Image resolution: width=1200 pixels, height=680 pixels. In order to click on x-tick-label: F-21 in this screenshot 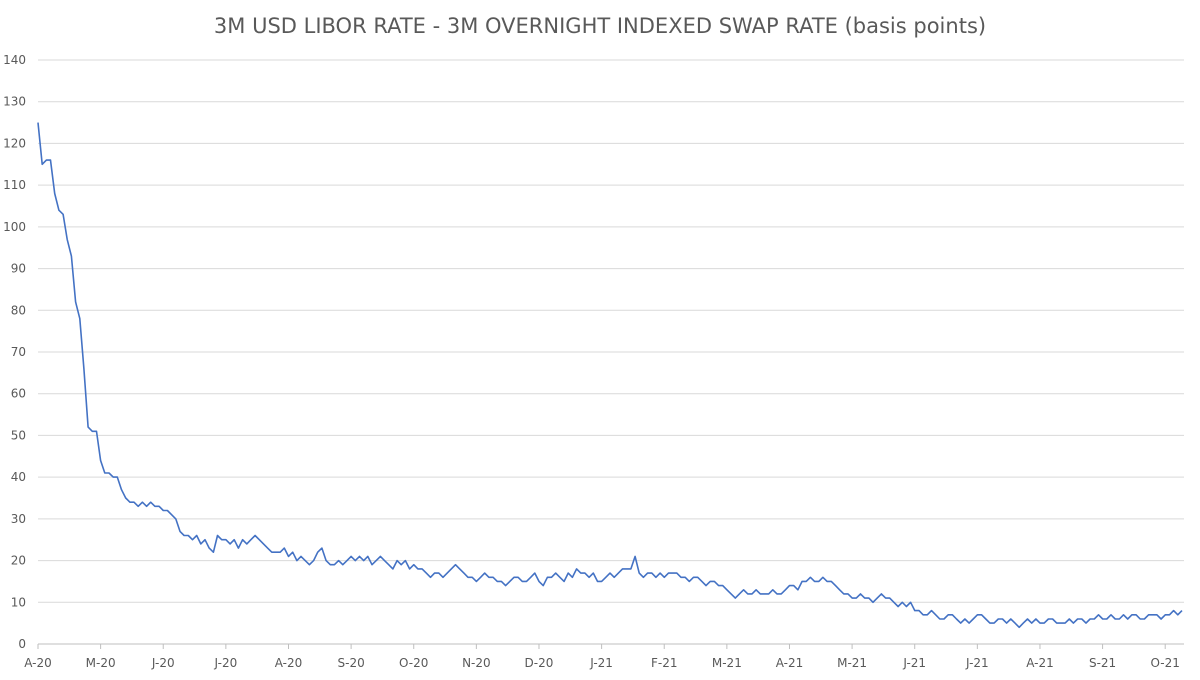, I will do `click(664, 663)`.